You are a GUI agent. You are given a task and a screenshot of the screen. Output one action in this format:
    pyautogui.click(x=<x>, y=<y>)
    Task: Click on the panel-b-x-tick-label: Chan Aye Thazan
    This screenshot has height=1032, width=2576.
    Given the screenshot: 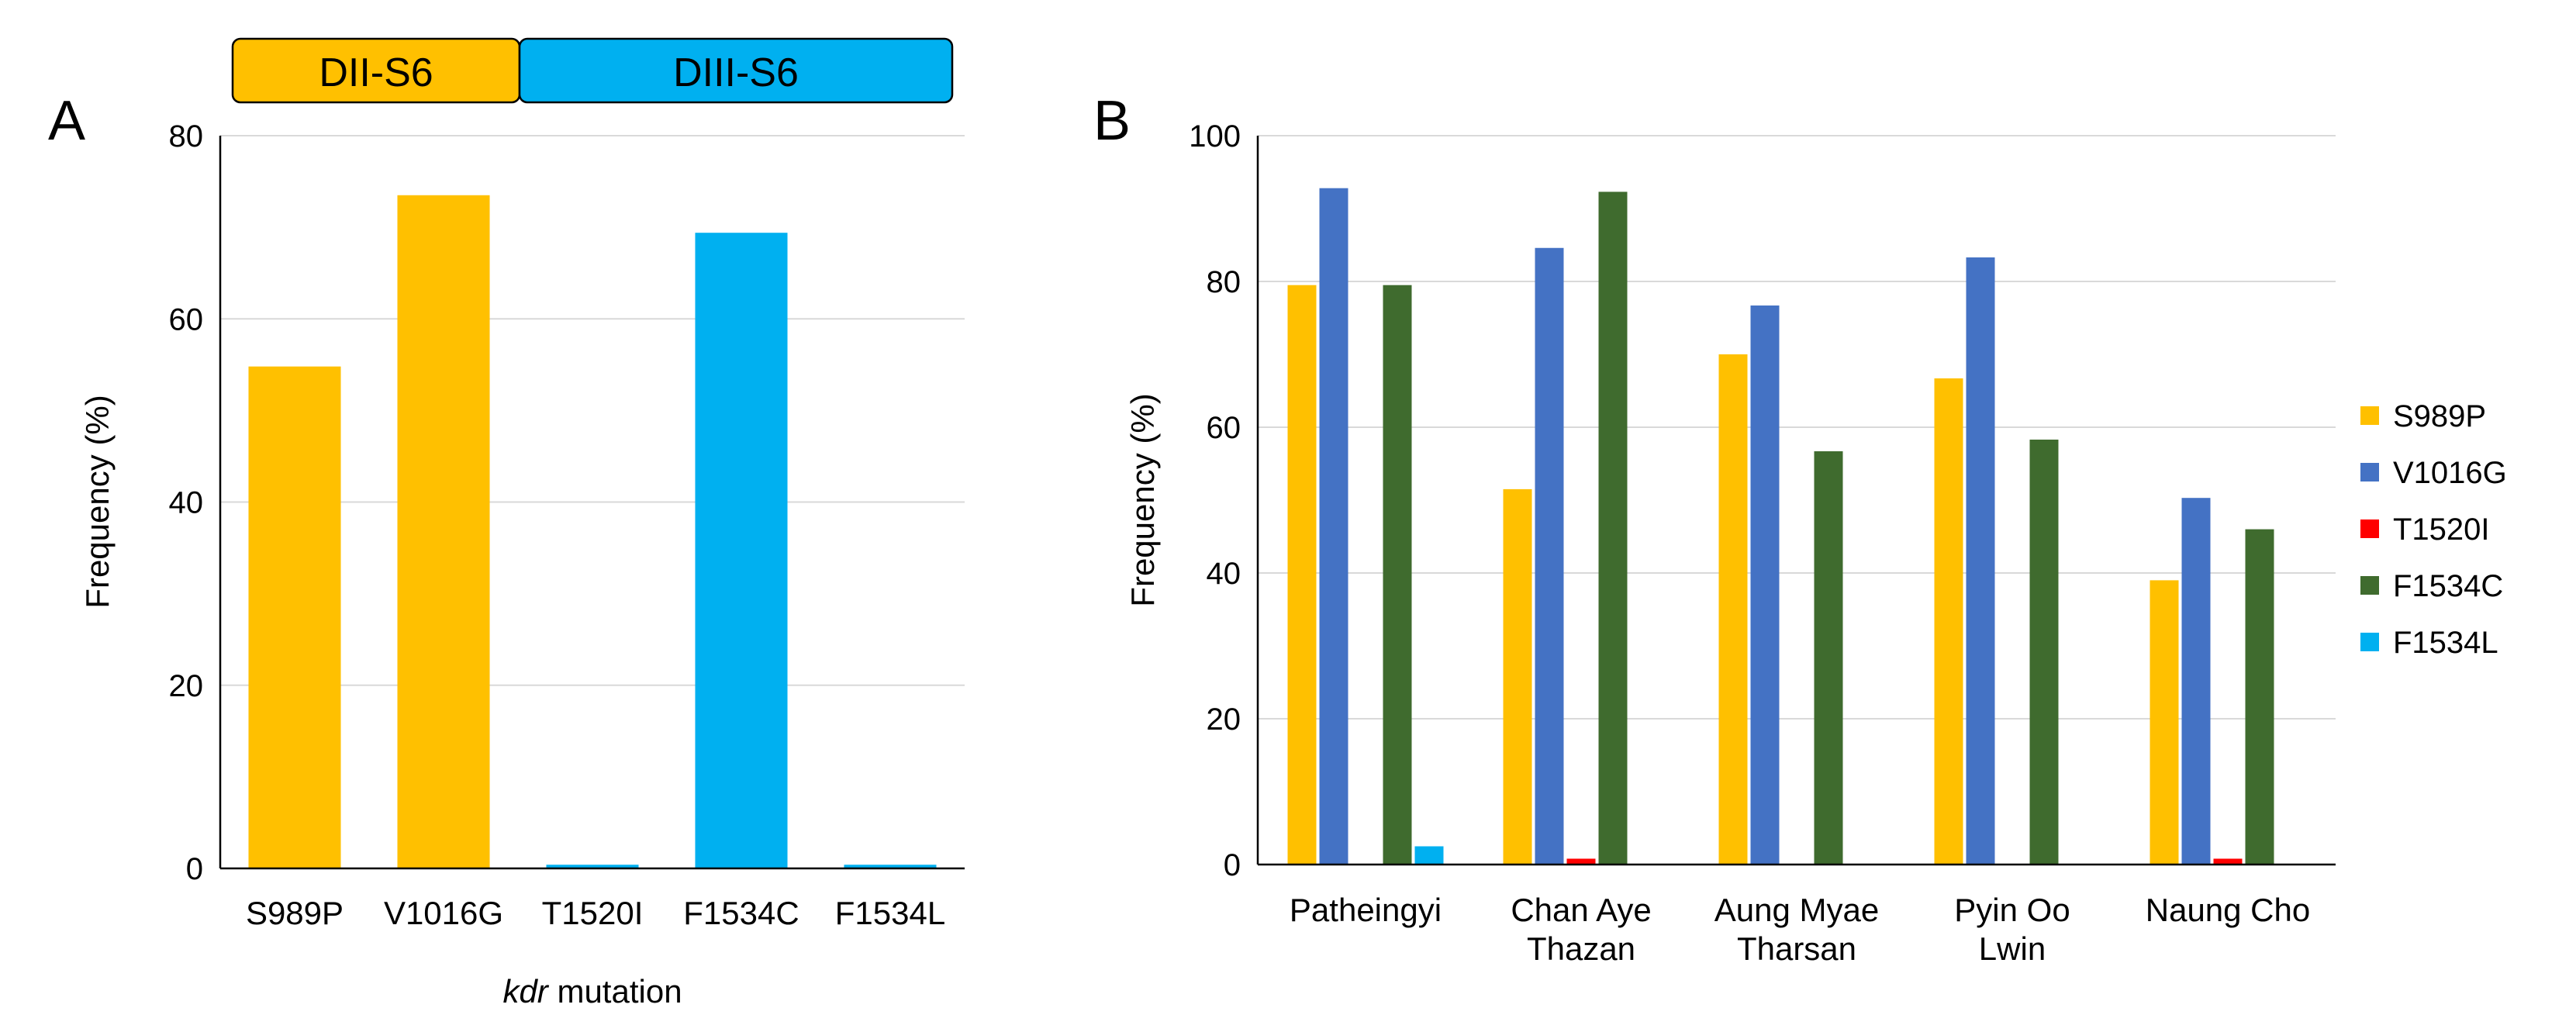 What is the action you would take?
    pyautogui.click(x=1581, y=930)
    